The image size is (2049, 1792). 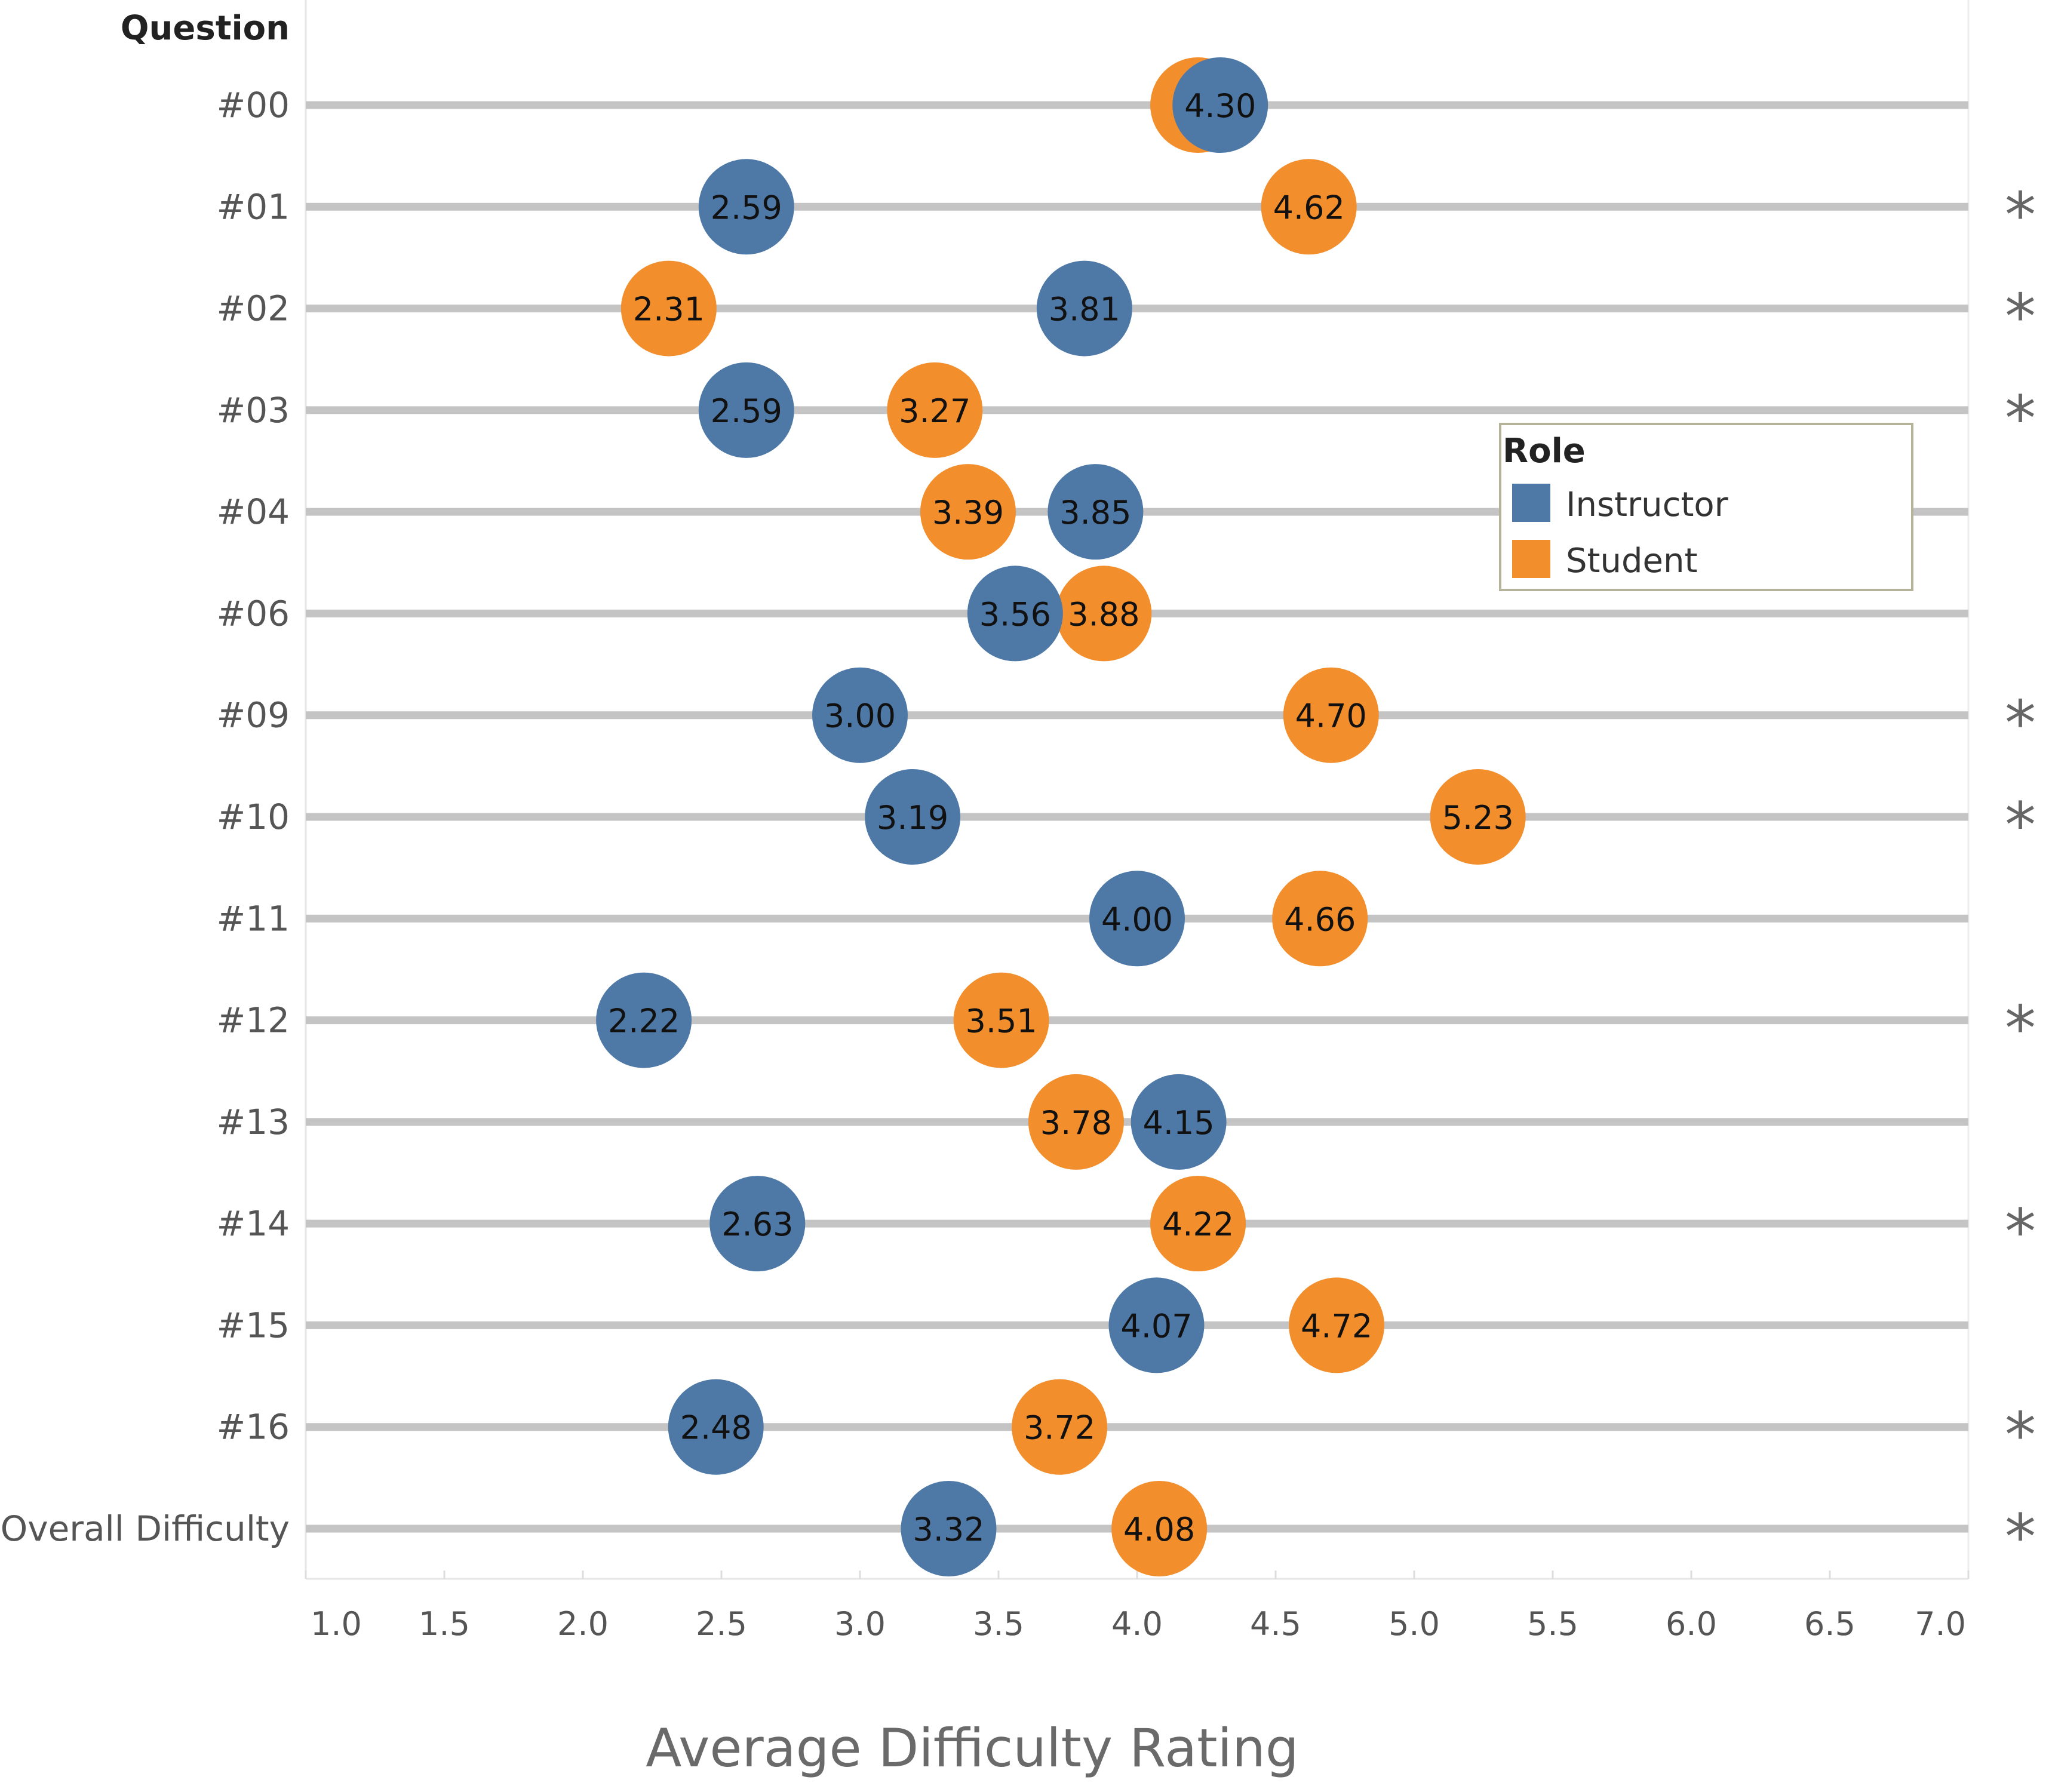 I want to click on row-label: #10, so click(x=253, y=817).